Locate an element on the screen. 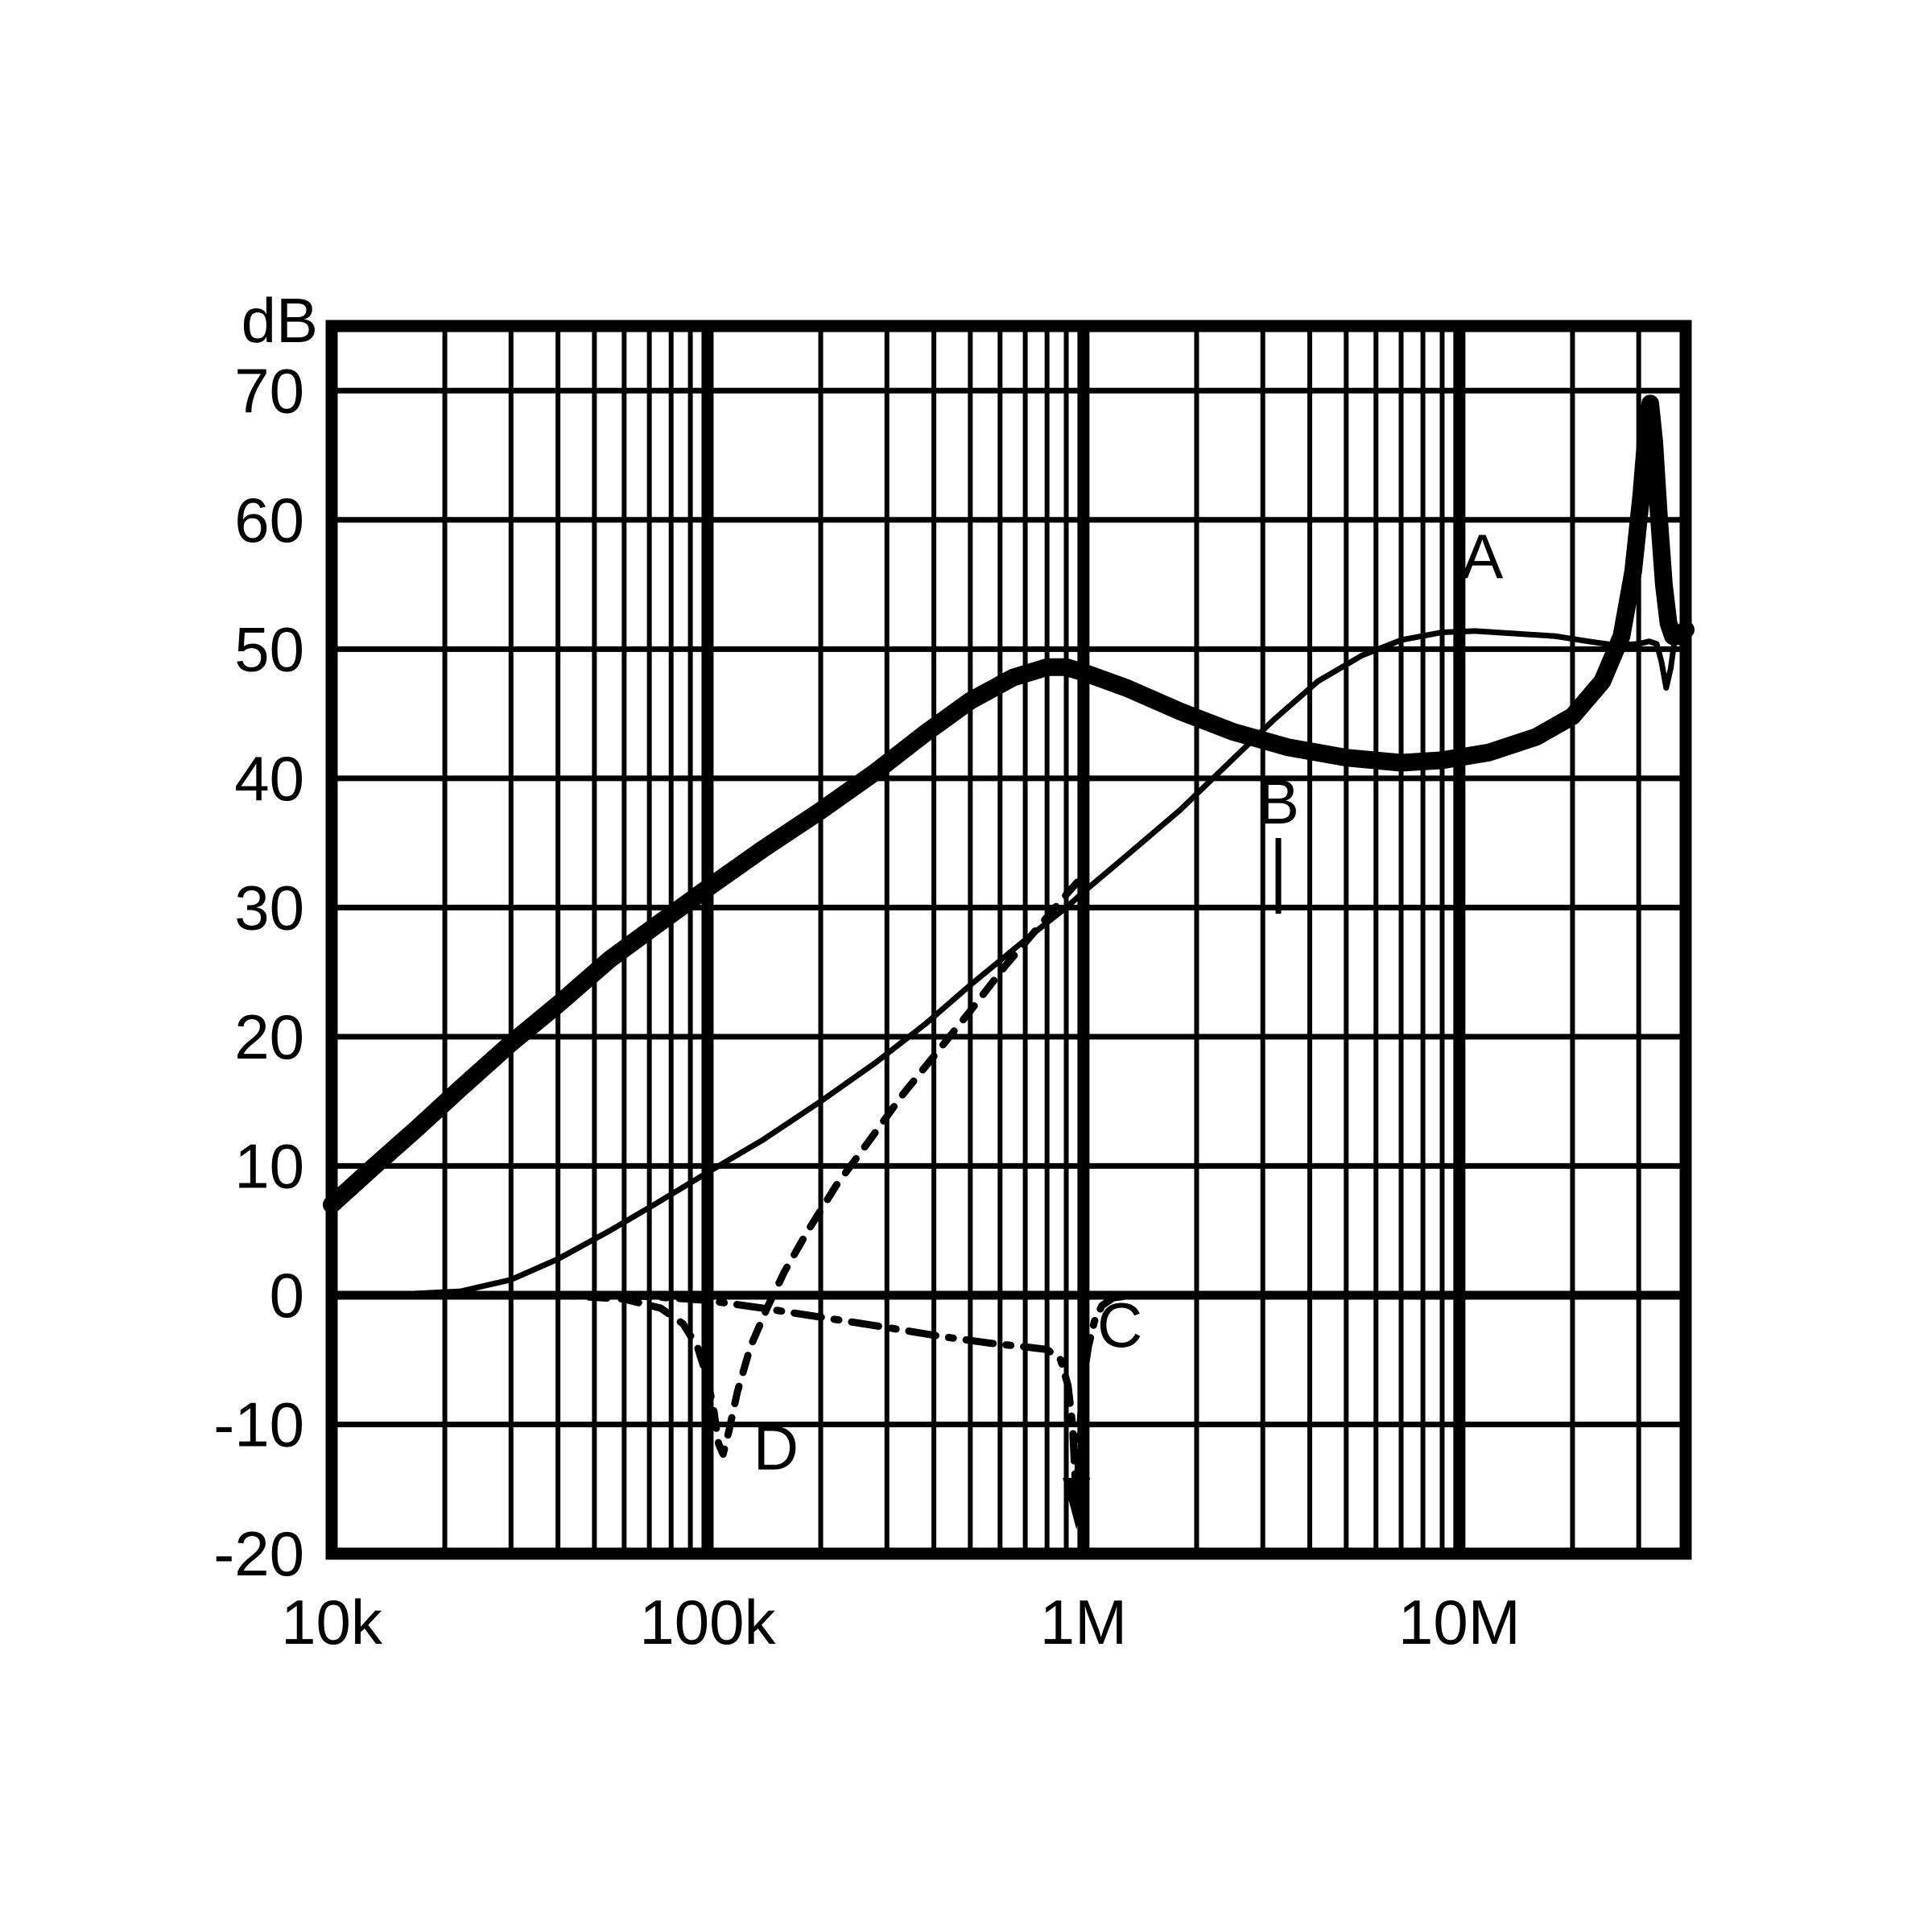 Image resolution: width=1932 pixels, height=1932 pixels. y-tick-label: 40 is located at coordinates (269, 778).